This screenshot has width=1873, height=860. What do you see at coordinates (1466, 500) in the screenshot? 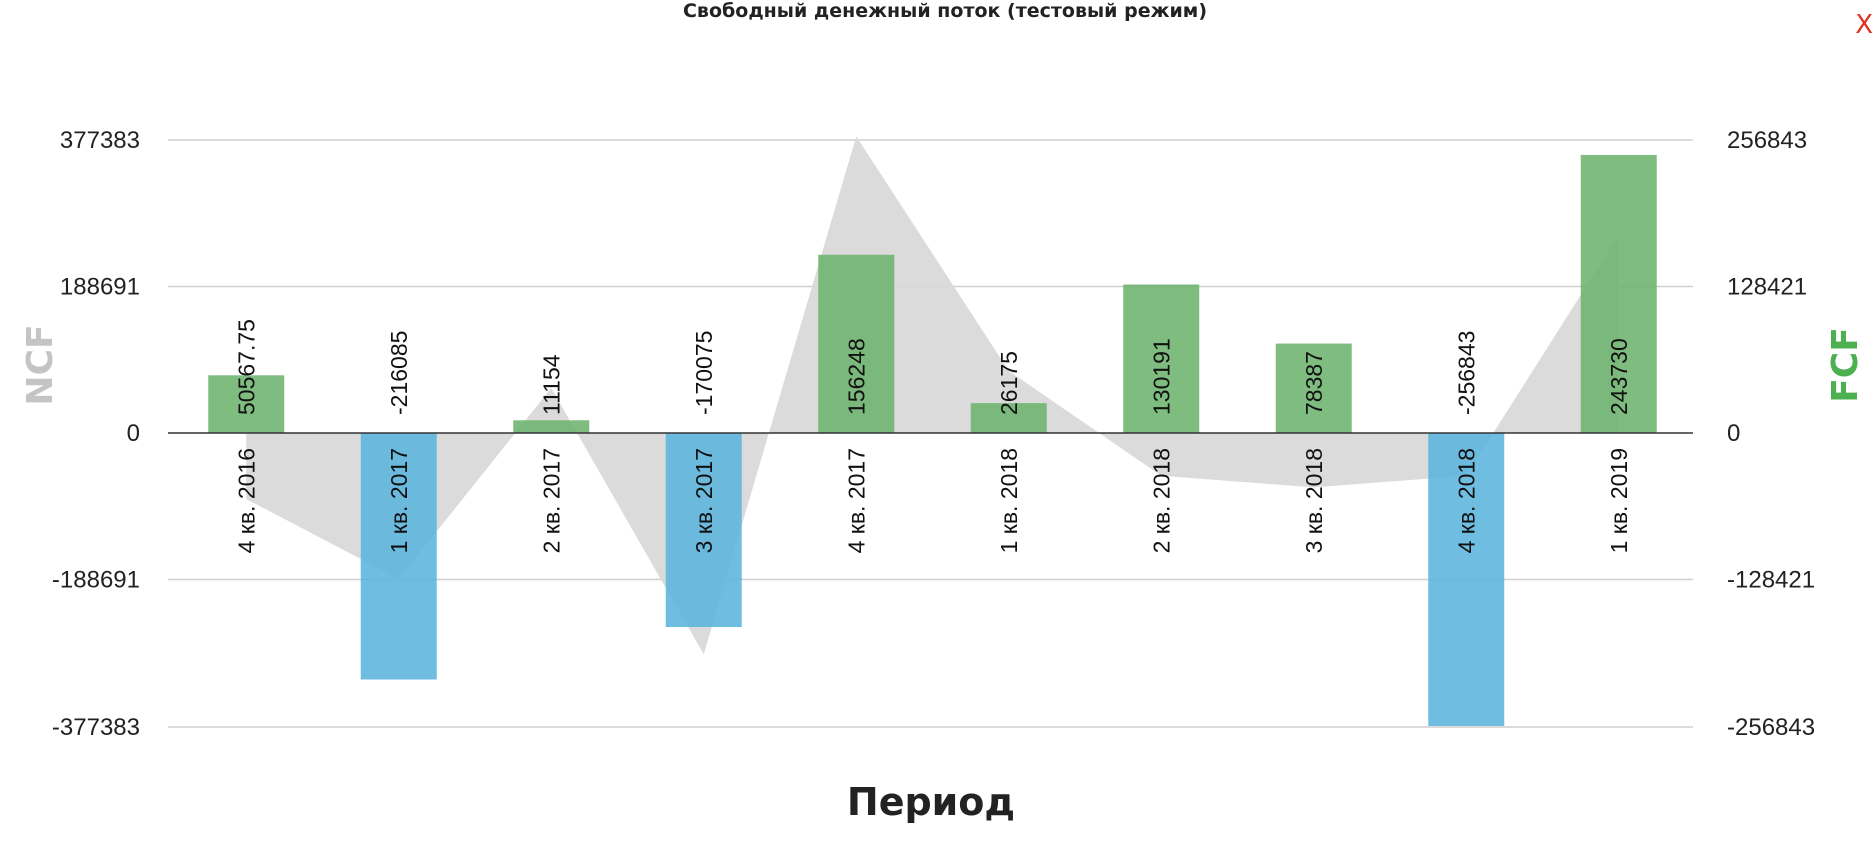
I see `category-label: 4 кв. 2018` at bounding box center [1466, 500].